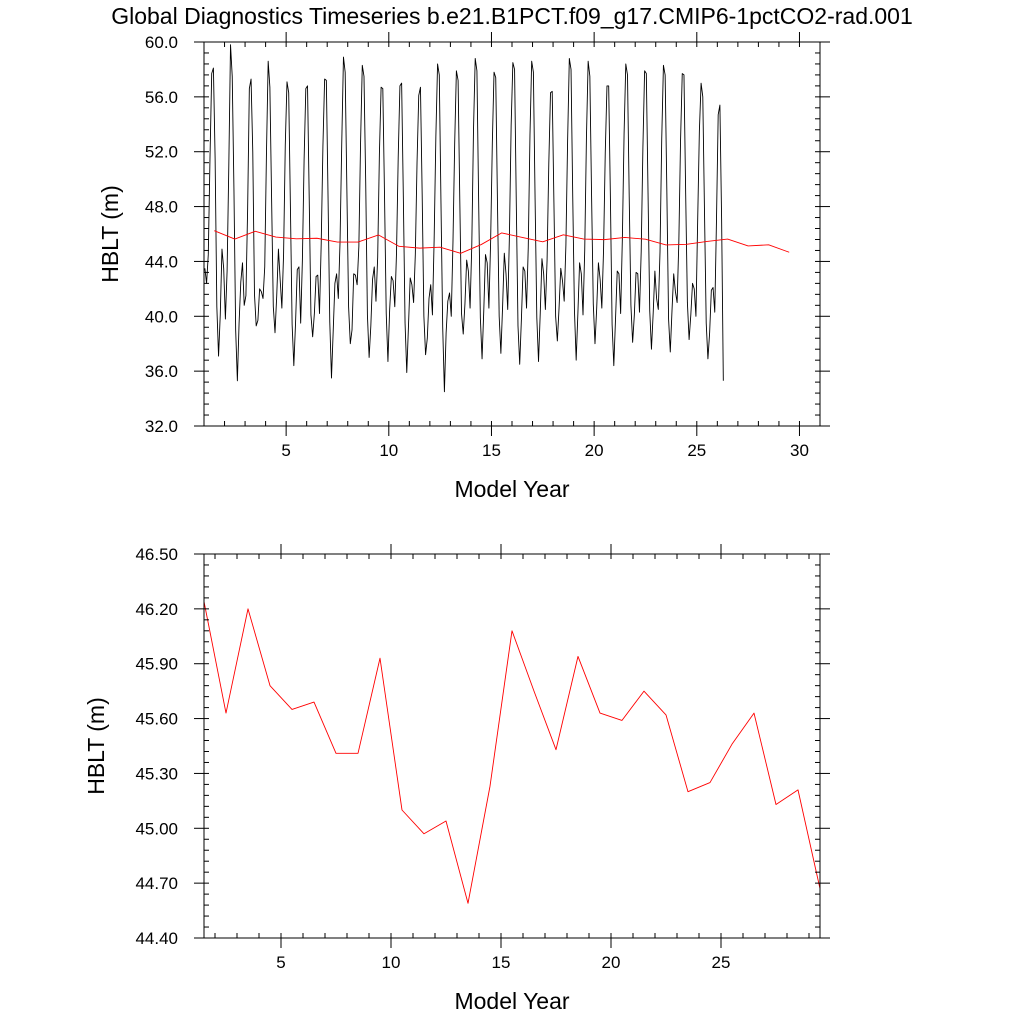  I want to click on x-tick-label: 30, so click(799, 450).